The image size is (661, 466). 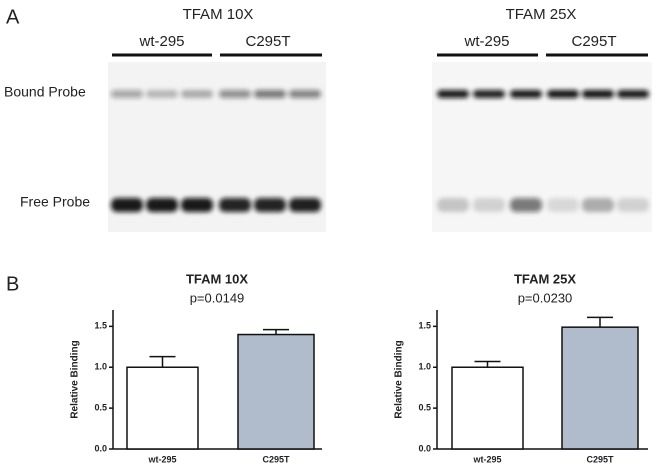 I want to click on row-label: Free Probe, so click(x=55, y=202).